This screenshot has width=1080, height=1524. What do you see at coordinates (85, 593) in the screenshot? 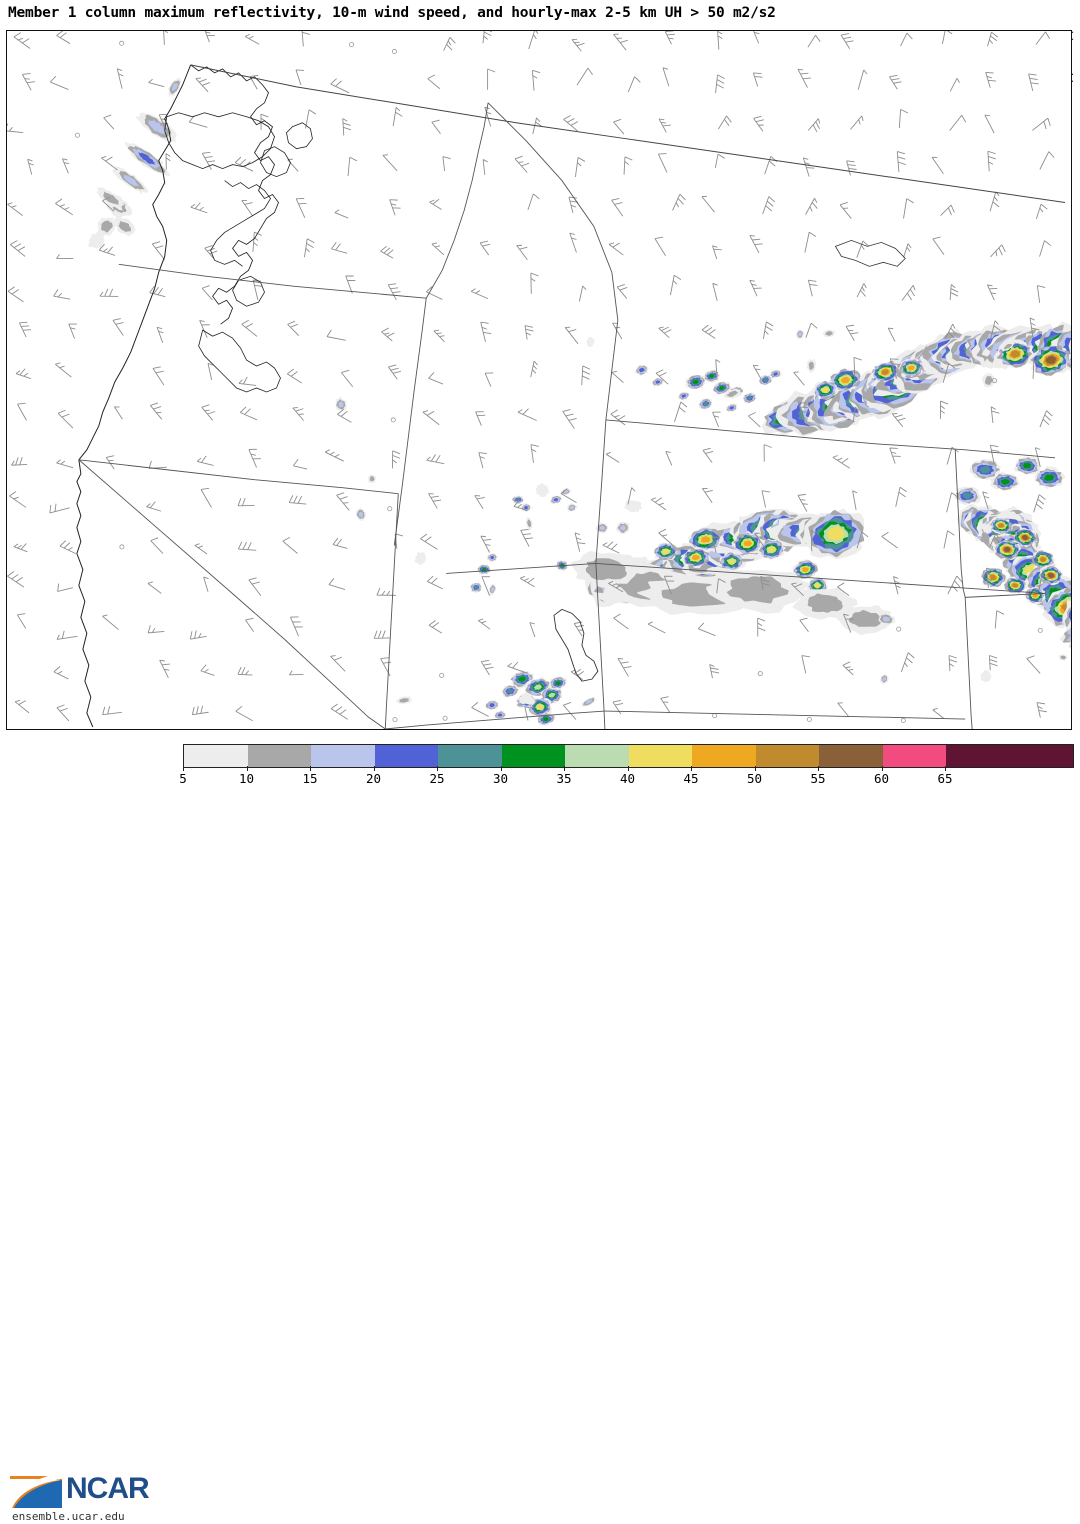
I see `coastline-pacific` at bounding box center [85, 593].